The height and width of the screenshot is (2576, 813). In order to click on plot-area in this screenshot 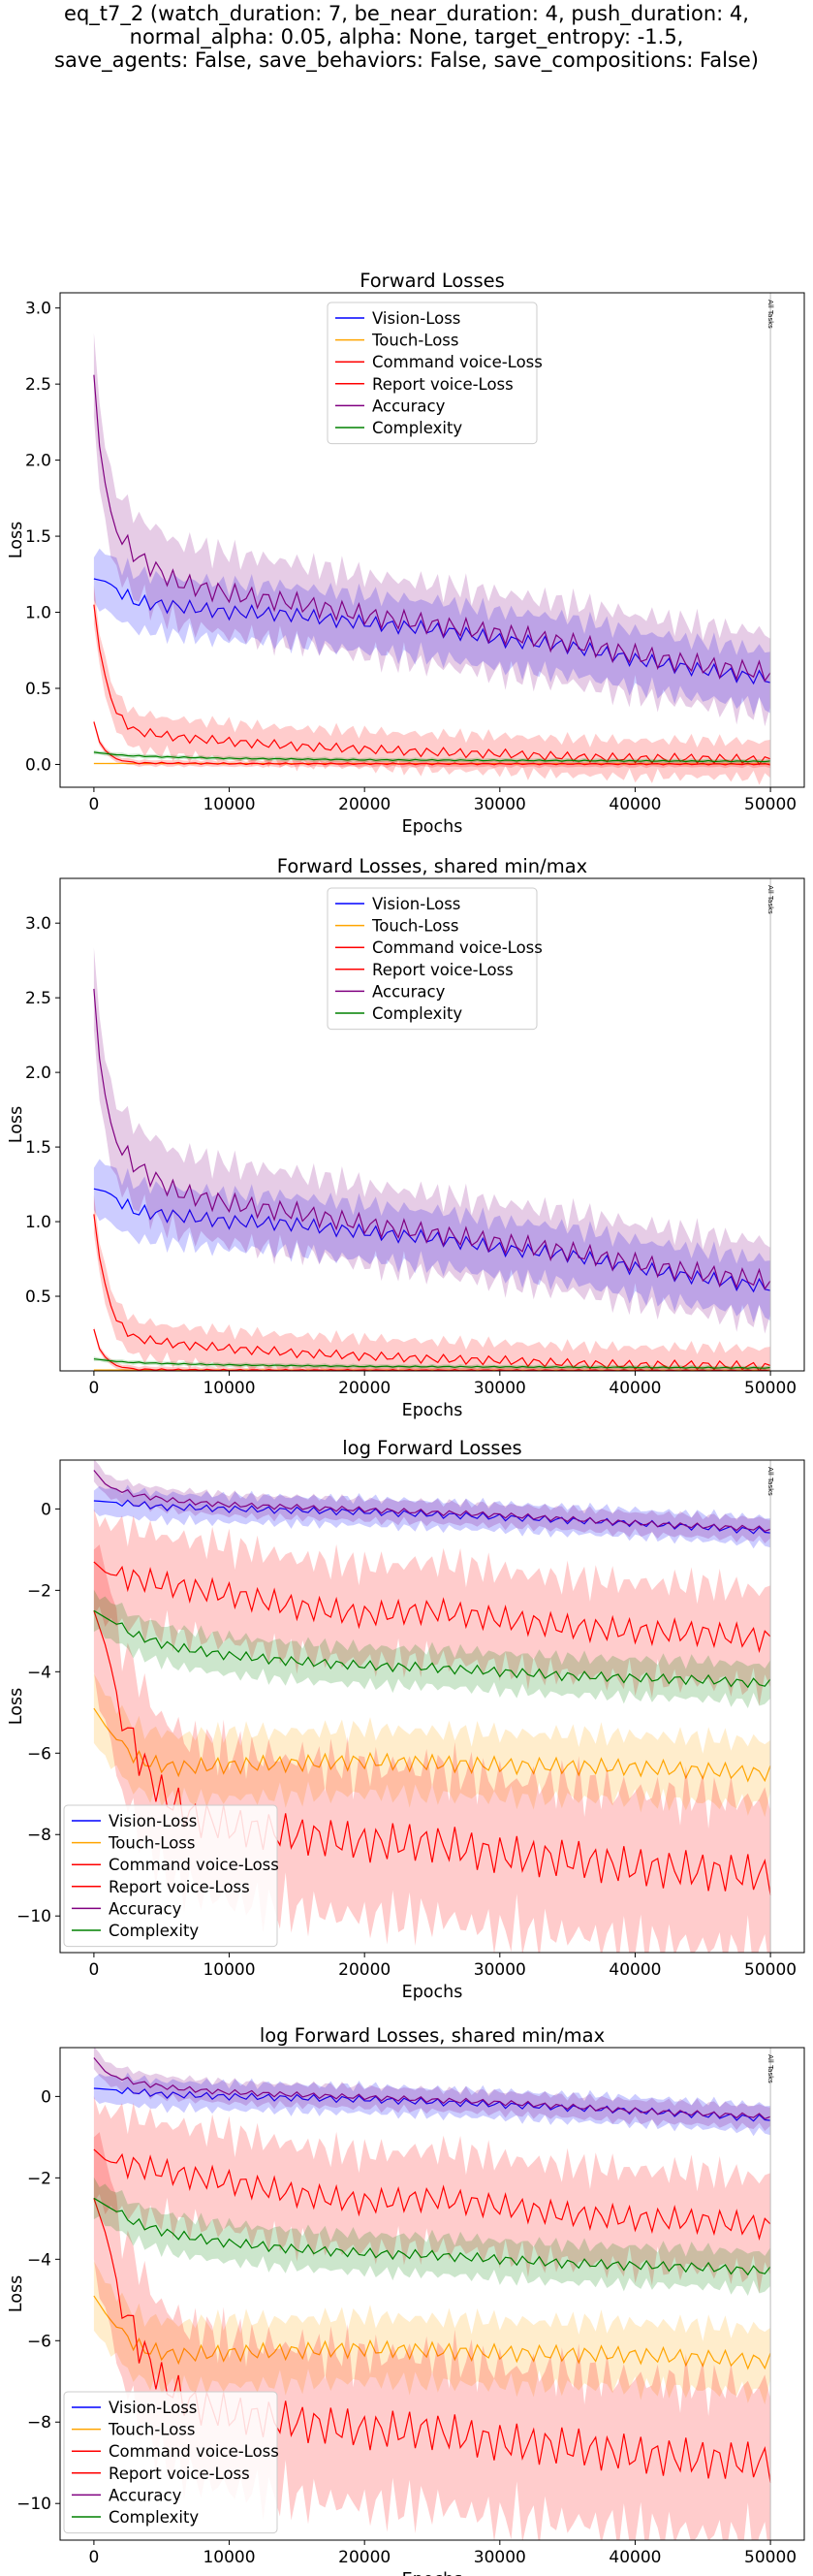, I will do `click(432, 559)`.